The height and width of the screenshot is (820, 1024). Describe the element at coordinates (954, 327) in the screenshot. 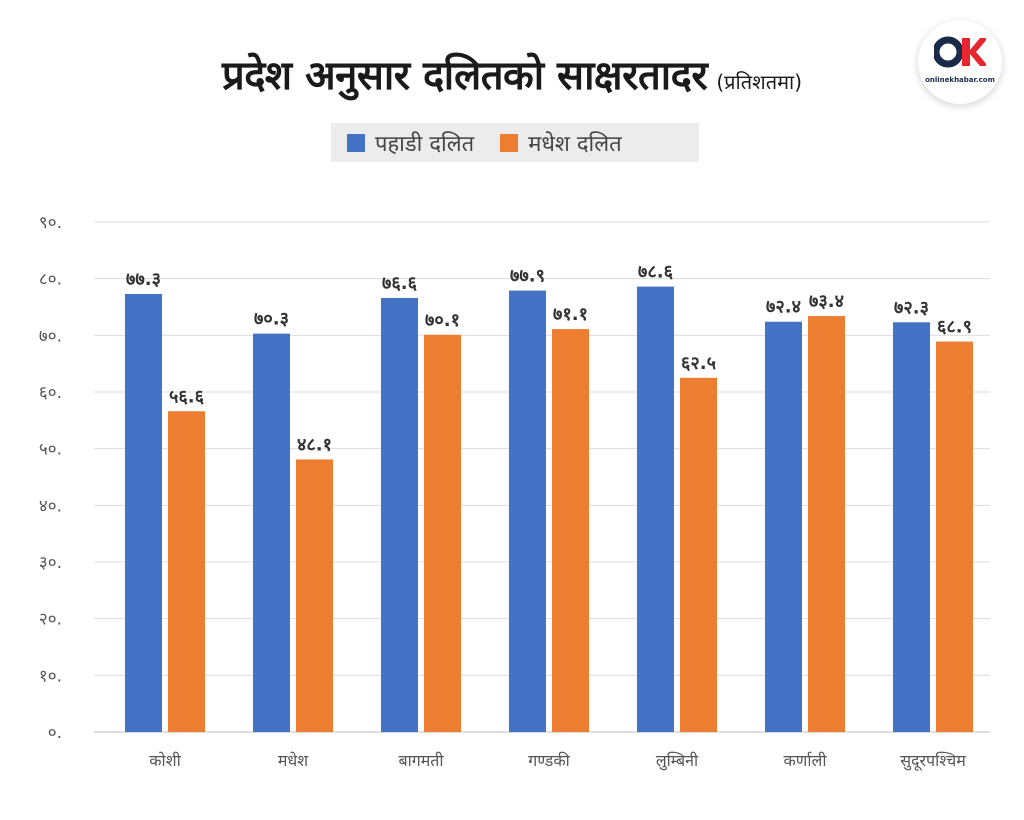

I see `data-label: ६८.९` at that location.